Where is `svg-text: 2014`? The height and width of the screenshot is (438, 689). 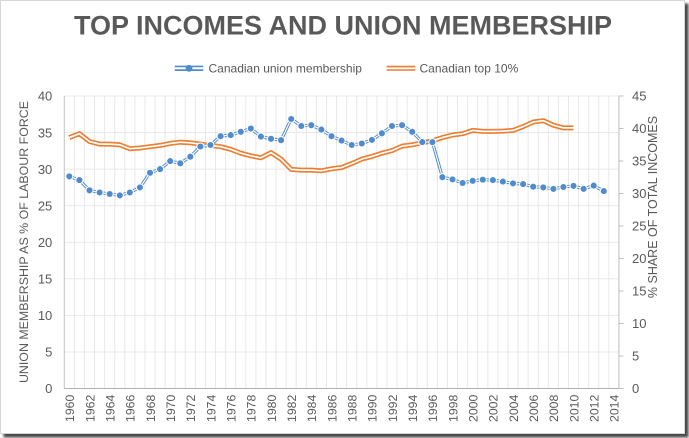
svg-text: 2014 is located at coordinates (615, 408).